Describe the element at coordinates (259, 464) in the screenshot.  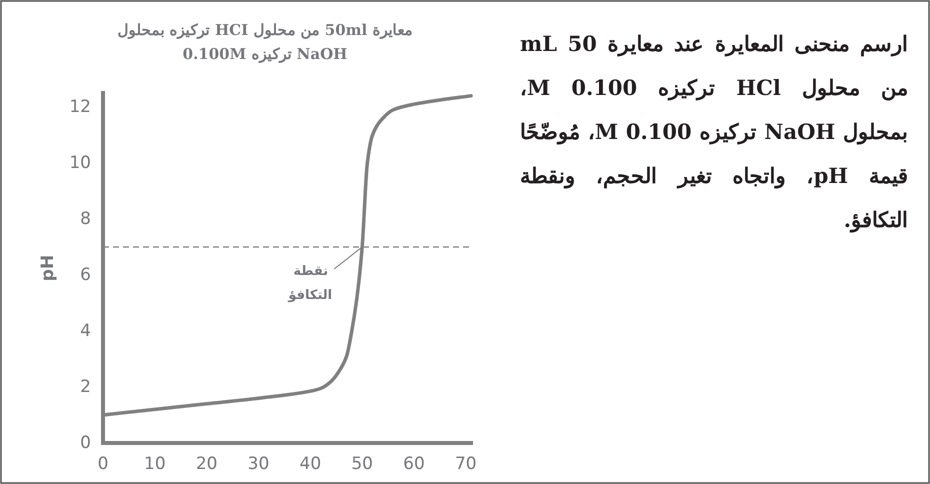
I see `x-tick-label: 30` at that location.